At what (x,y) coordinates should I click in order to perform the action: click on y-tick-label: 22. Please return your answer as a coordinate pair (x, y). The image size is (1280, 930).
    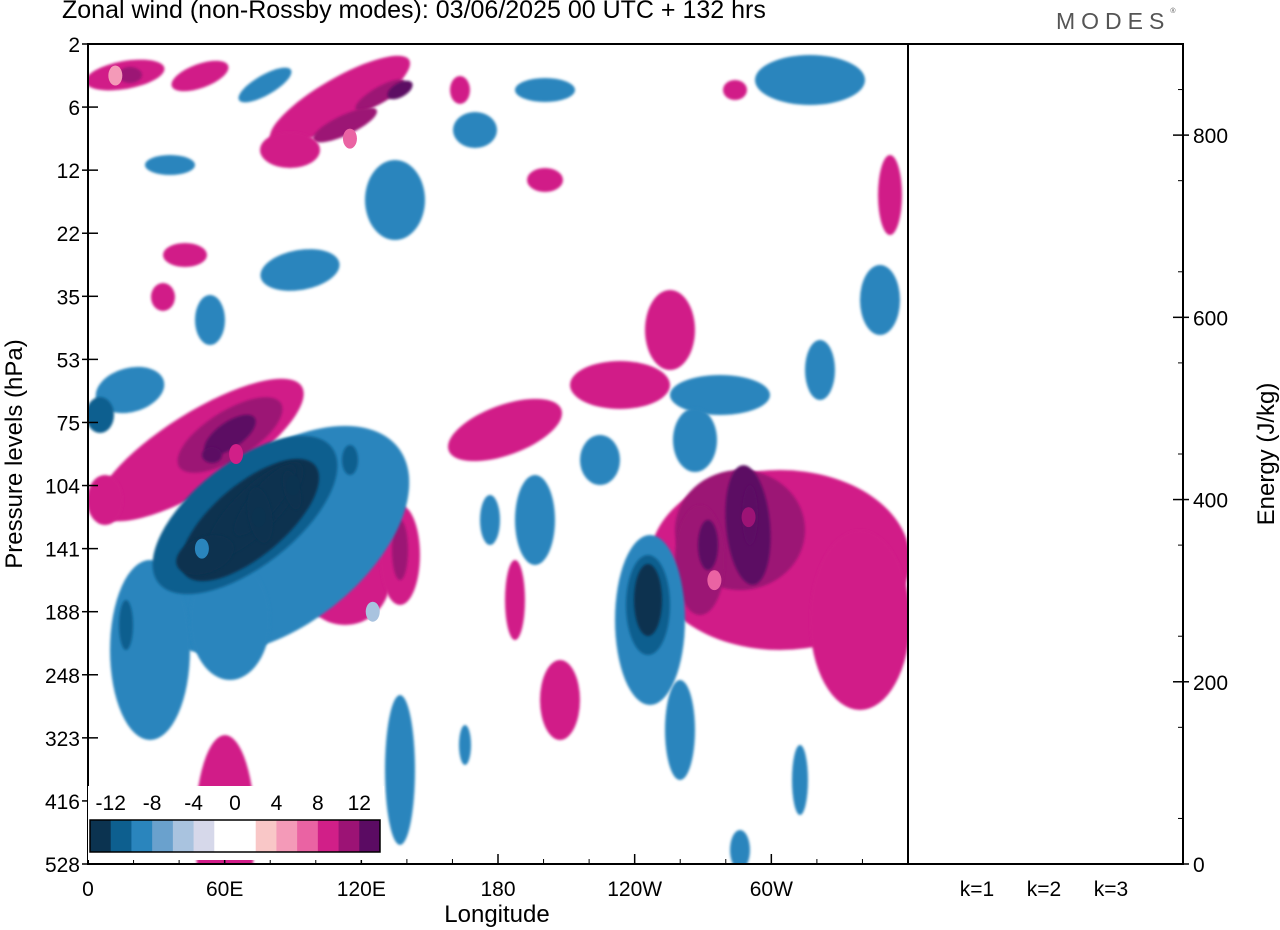
    Looking at the image, I should click on (68, 234).